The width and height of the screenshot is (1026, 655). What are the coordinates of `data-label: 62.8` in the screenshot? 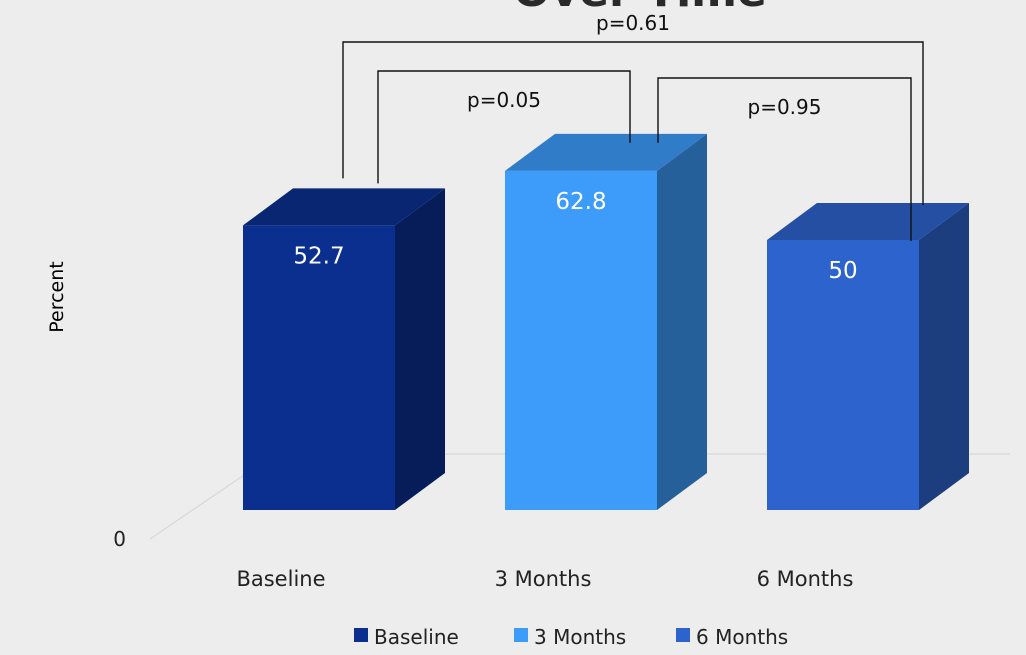 It's located at (580, 202).